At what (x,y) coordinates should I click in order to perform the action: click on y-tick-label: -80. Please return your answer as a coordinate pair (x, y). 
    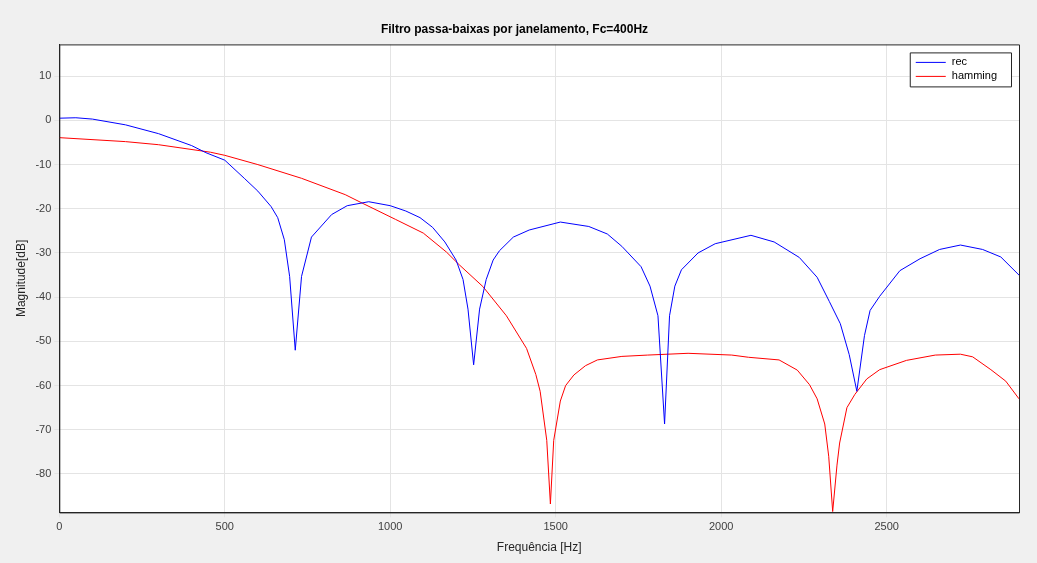
    Looking at the image, I should click on (43, 472).